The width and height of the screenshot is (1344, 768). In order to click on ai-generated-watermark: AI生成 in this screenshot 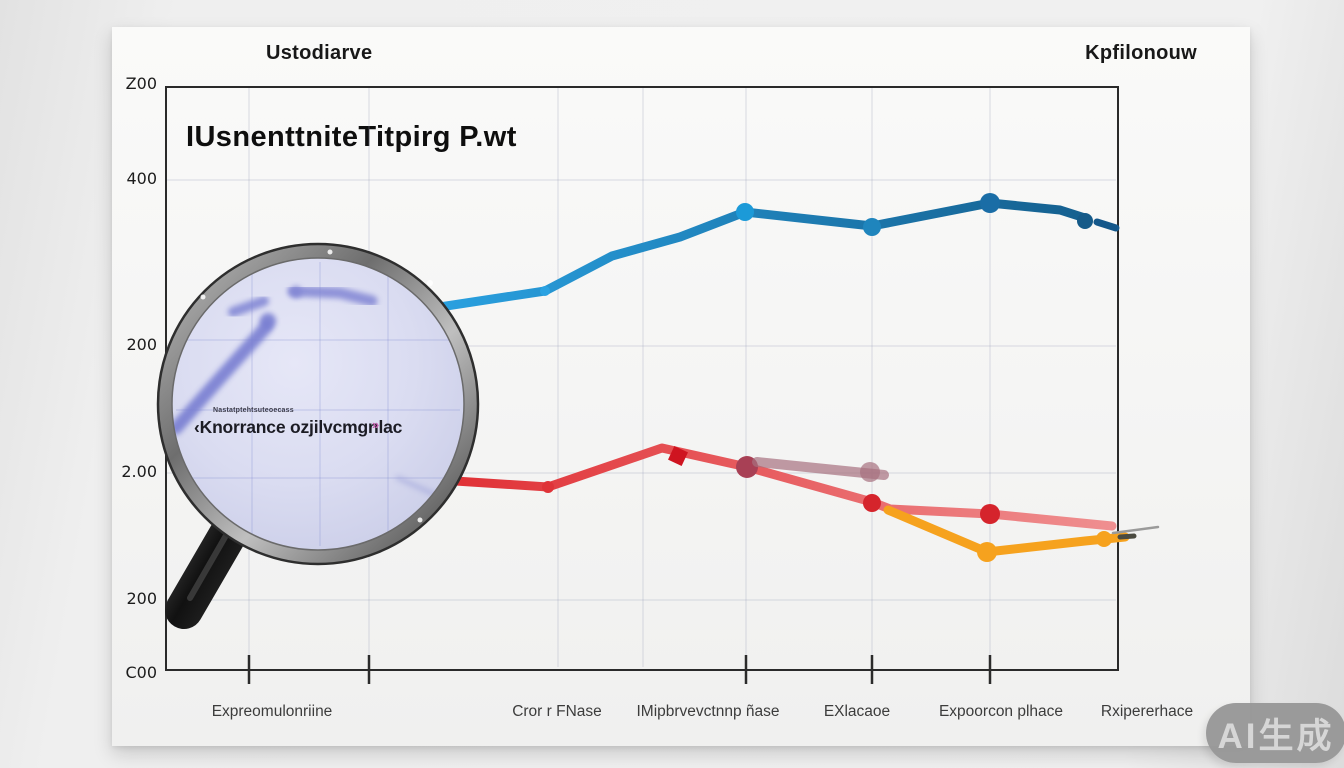, I will do `click(1275, 733)`.